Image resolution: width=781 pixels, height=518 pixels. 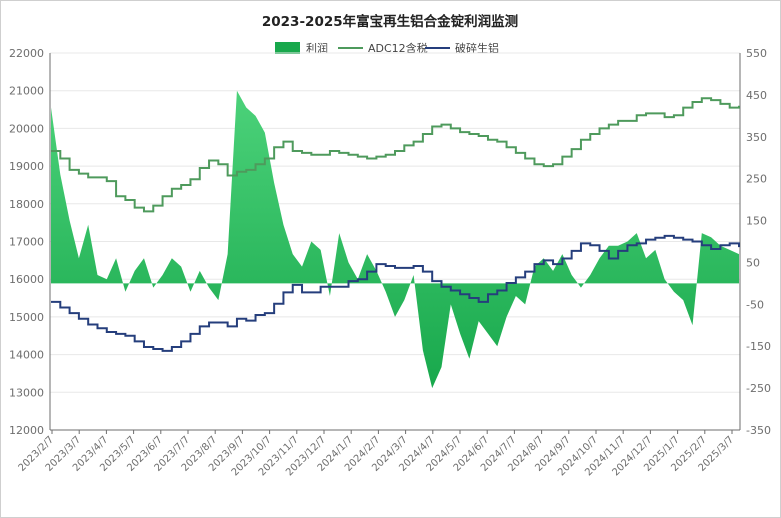 I want to click on left-tick-label: 12000, so click(x=26, y=430).